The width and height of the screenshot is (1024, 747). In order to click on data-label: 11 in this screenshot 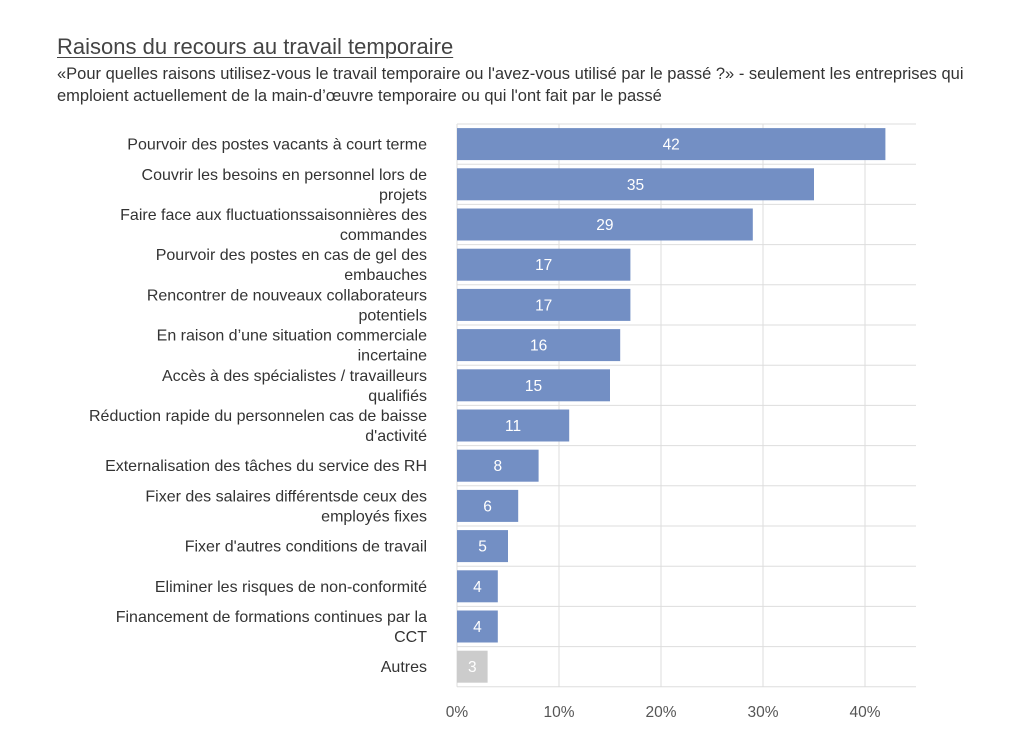, I will do `click(513, 426)`.